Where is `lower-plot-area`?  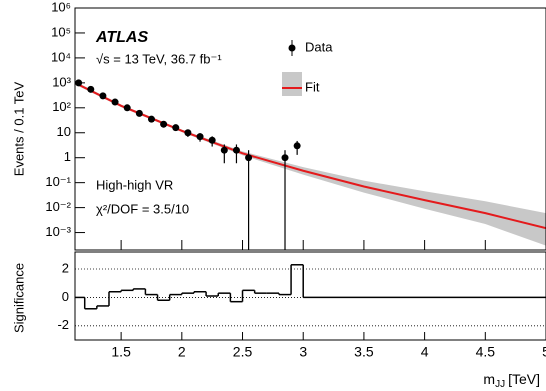 lower-plot-area is located at coordinates (310, 287).